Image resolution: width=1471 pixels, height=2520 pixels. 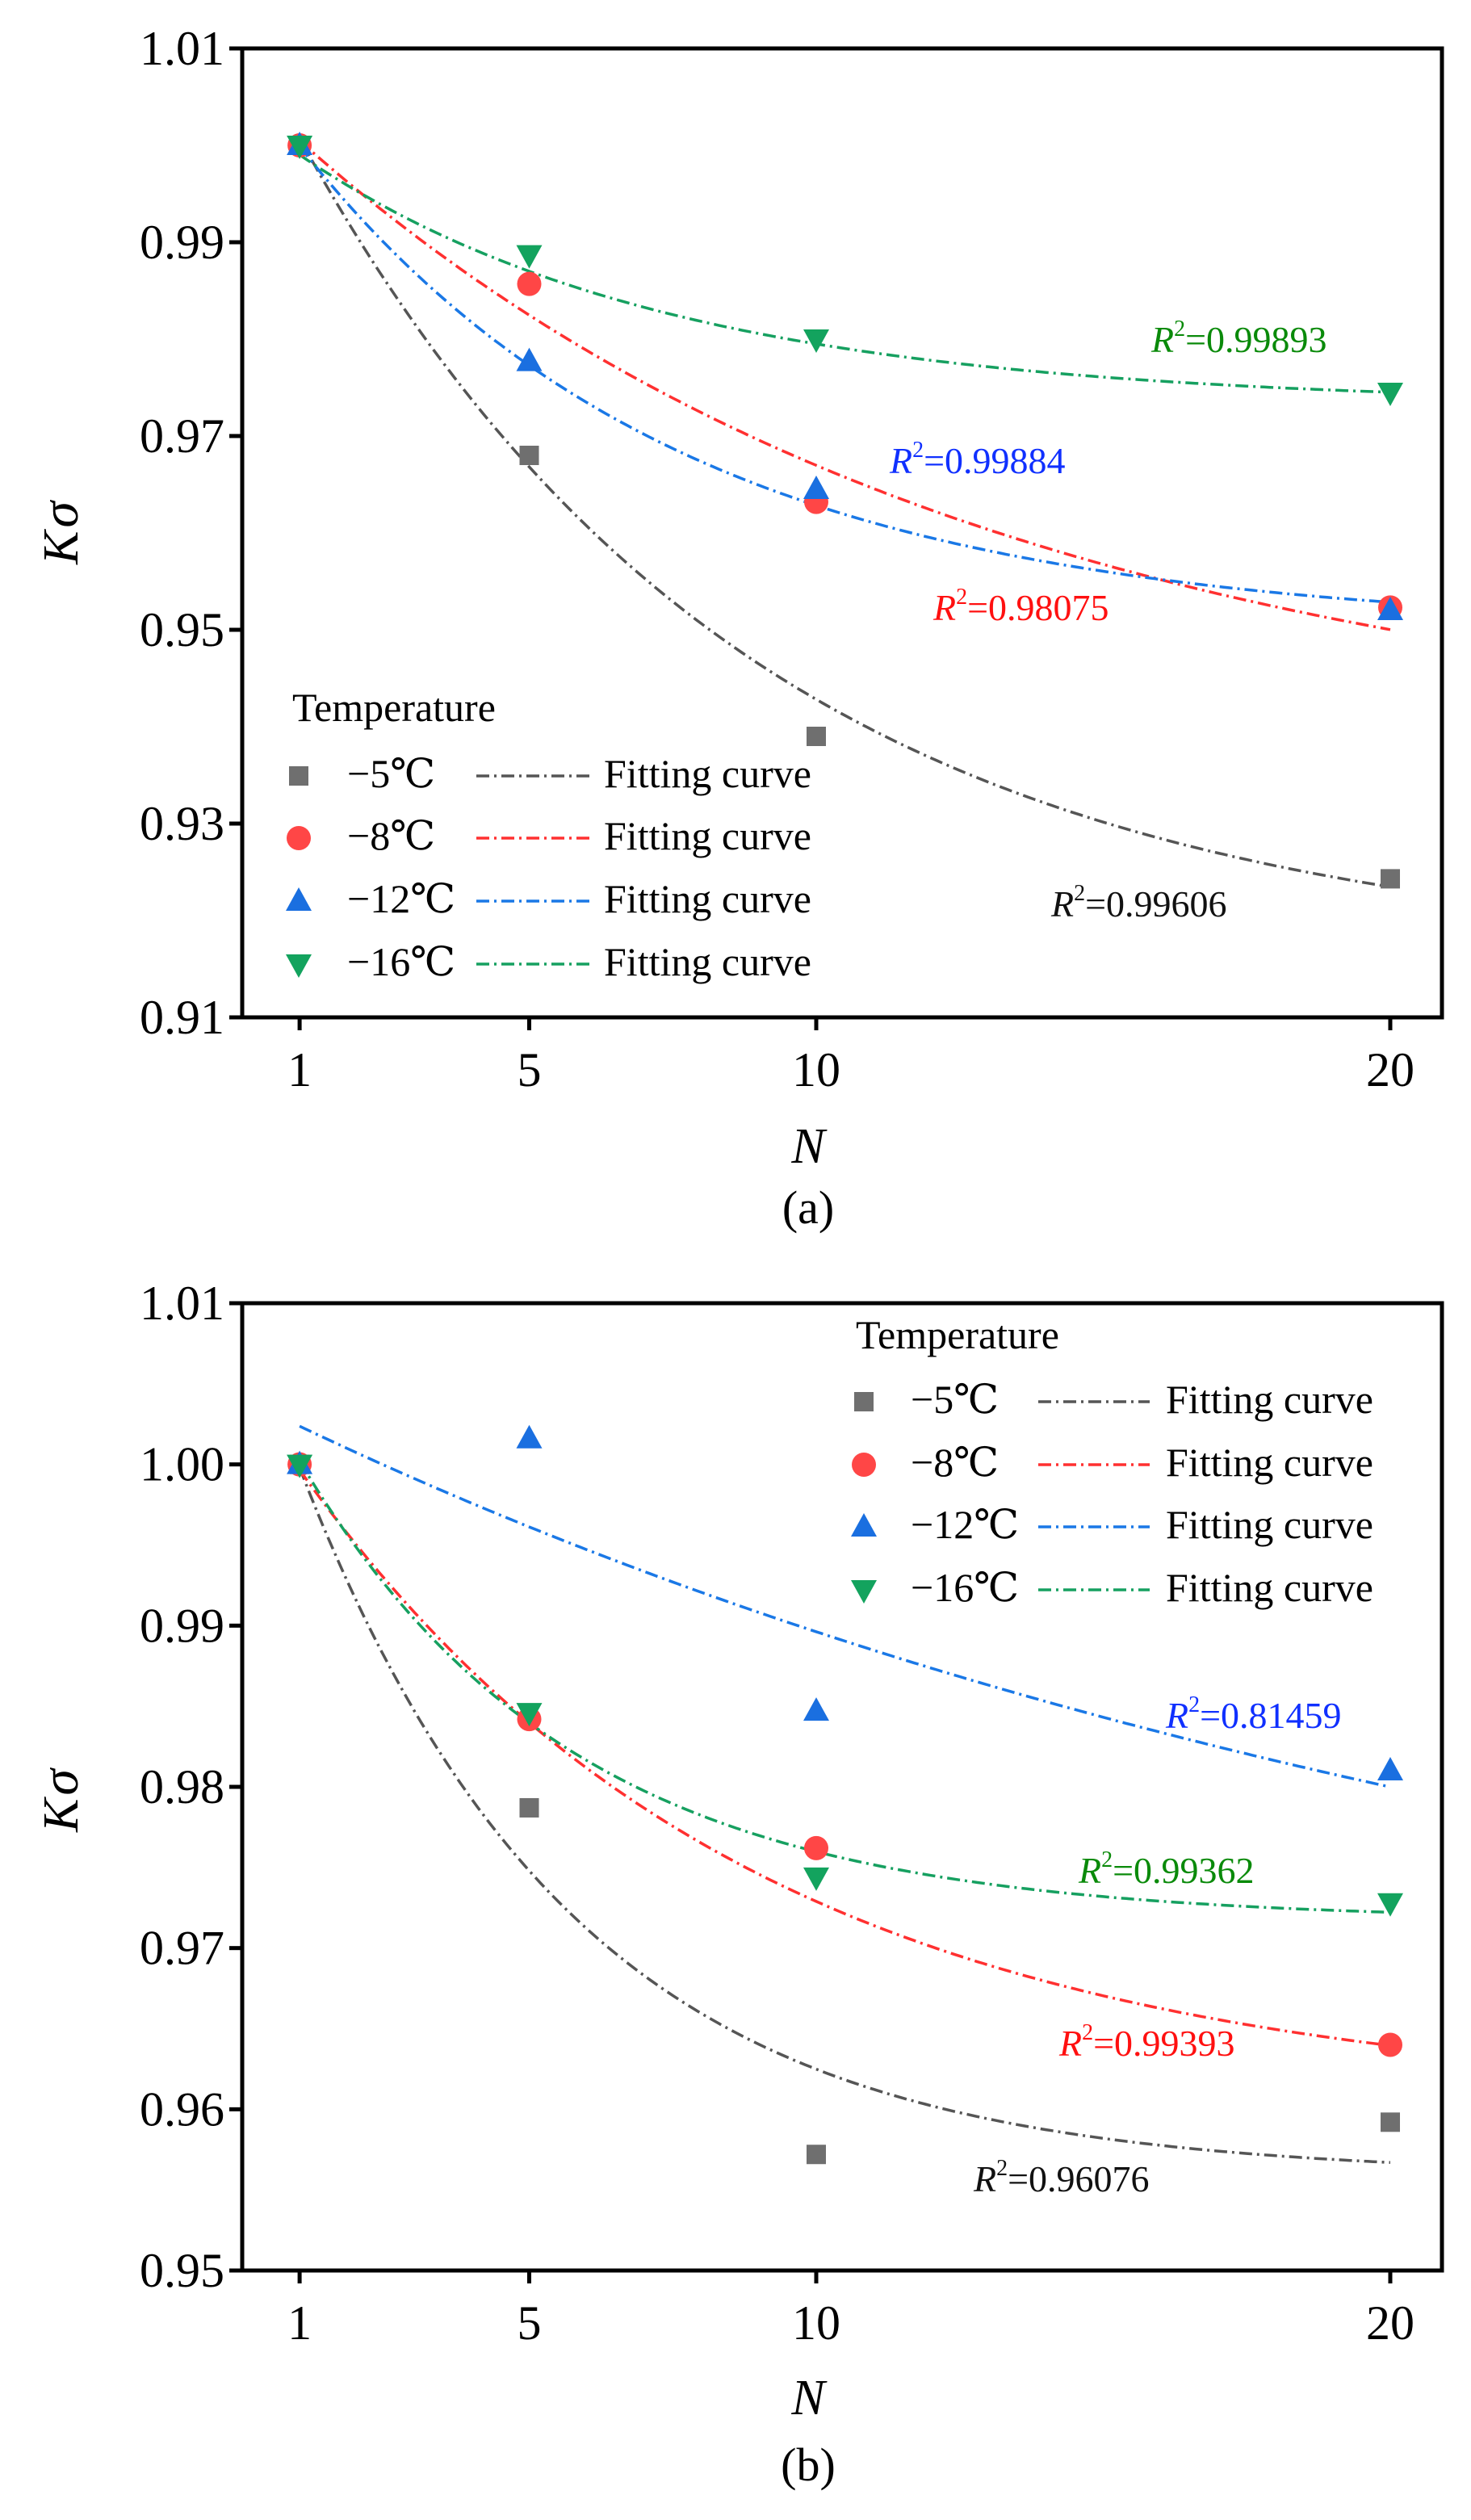 I want to click on y-tick-label: 0.93, so click(x=182, y=823).